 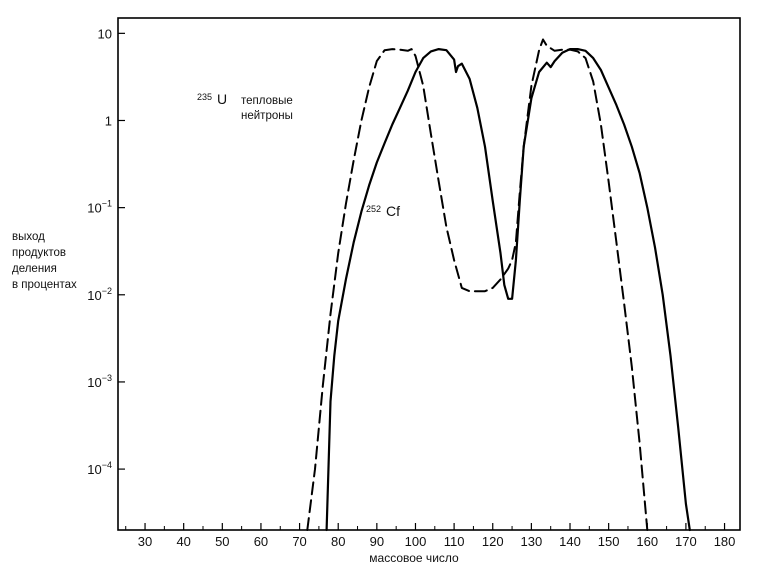 What do you see at coordinates (383, 211) in the screenshot?
I see `annotation-cf252: 252 Cf` at bounding box center [383, 211].